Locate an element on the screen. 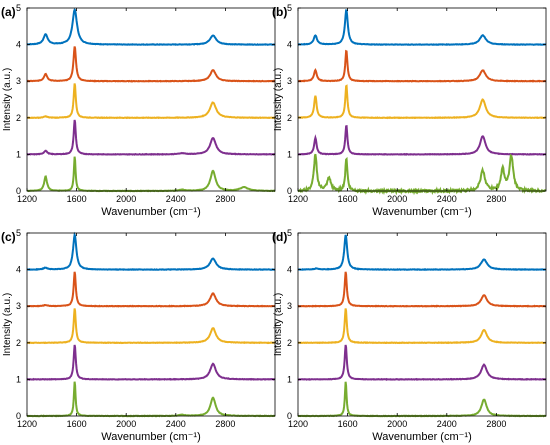 The width and height of the screenshot is (550, 445). panel-label: (d) is located at coordinates (279, 237).